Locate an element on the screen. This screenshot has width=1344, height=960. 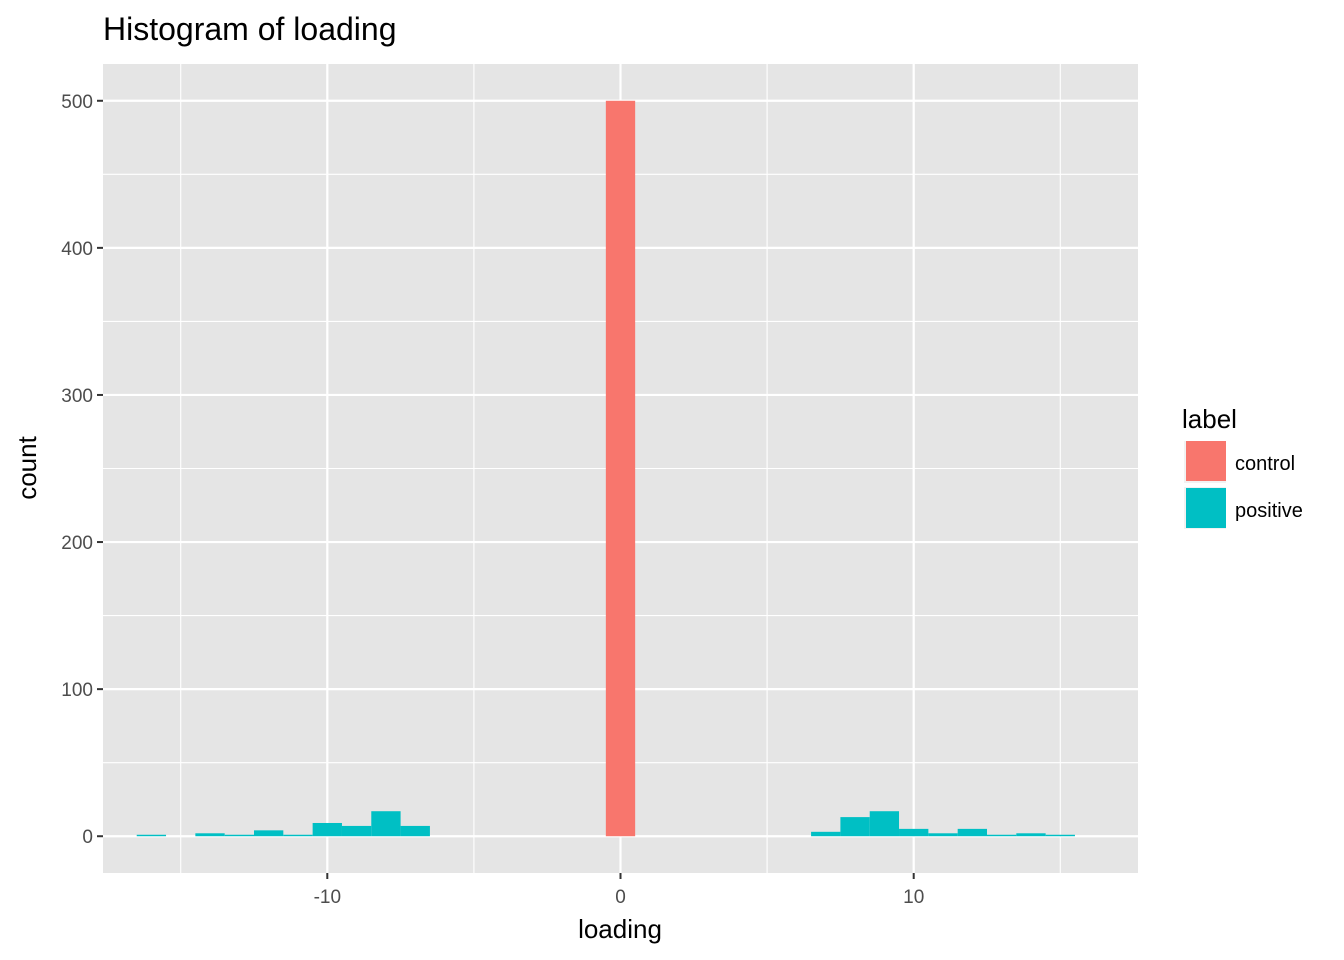
y-tick-label: 300 is located at coordinates (77, 396).